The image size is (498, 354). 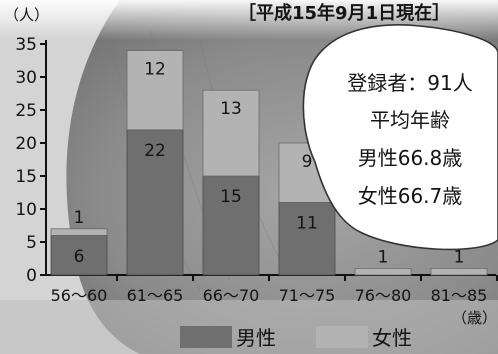 I want to click on legend-label-female: 女性, so click(x=392, y=338).